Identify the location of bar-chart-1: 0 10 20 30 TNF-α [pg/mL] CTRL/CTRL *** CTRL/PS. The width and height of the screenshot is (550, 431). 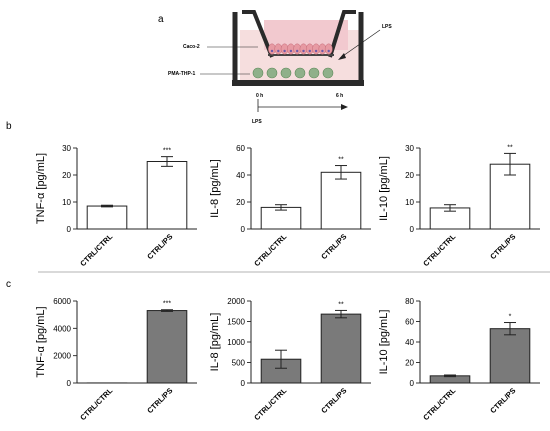
(116, 206).